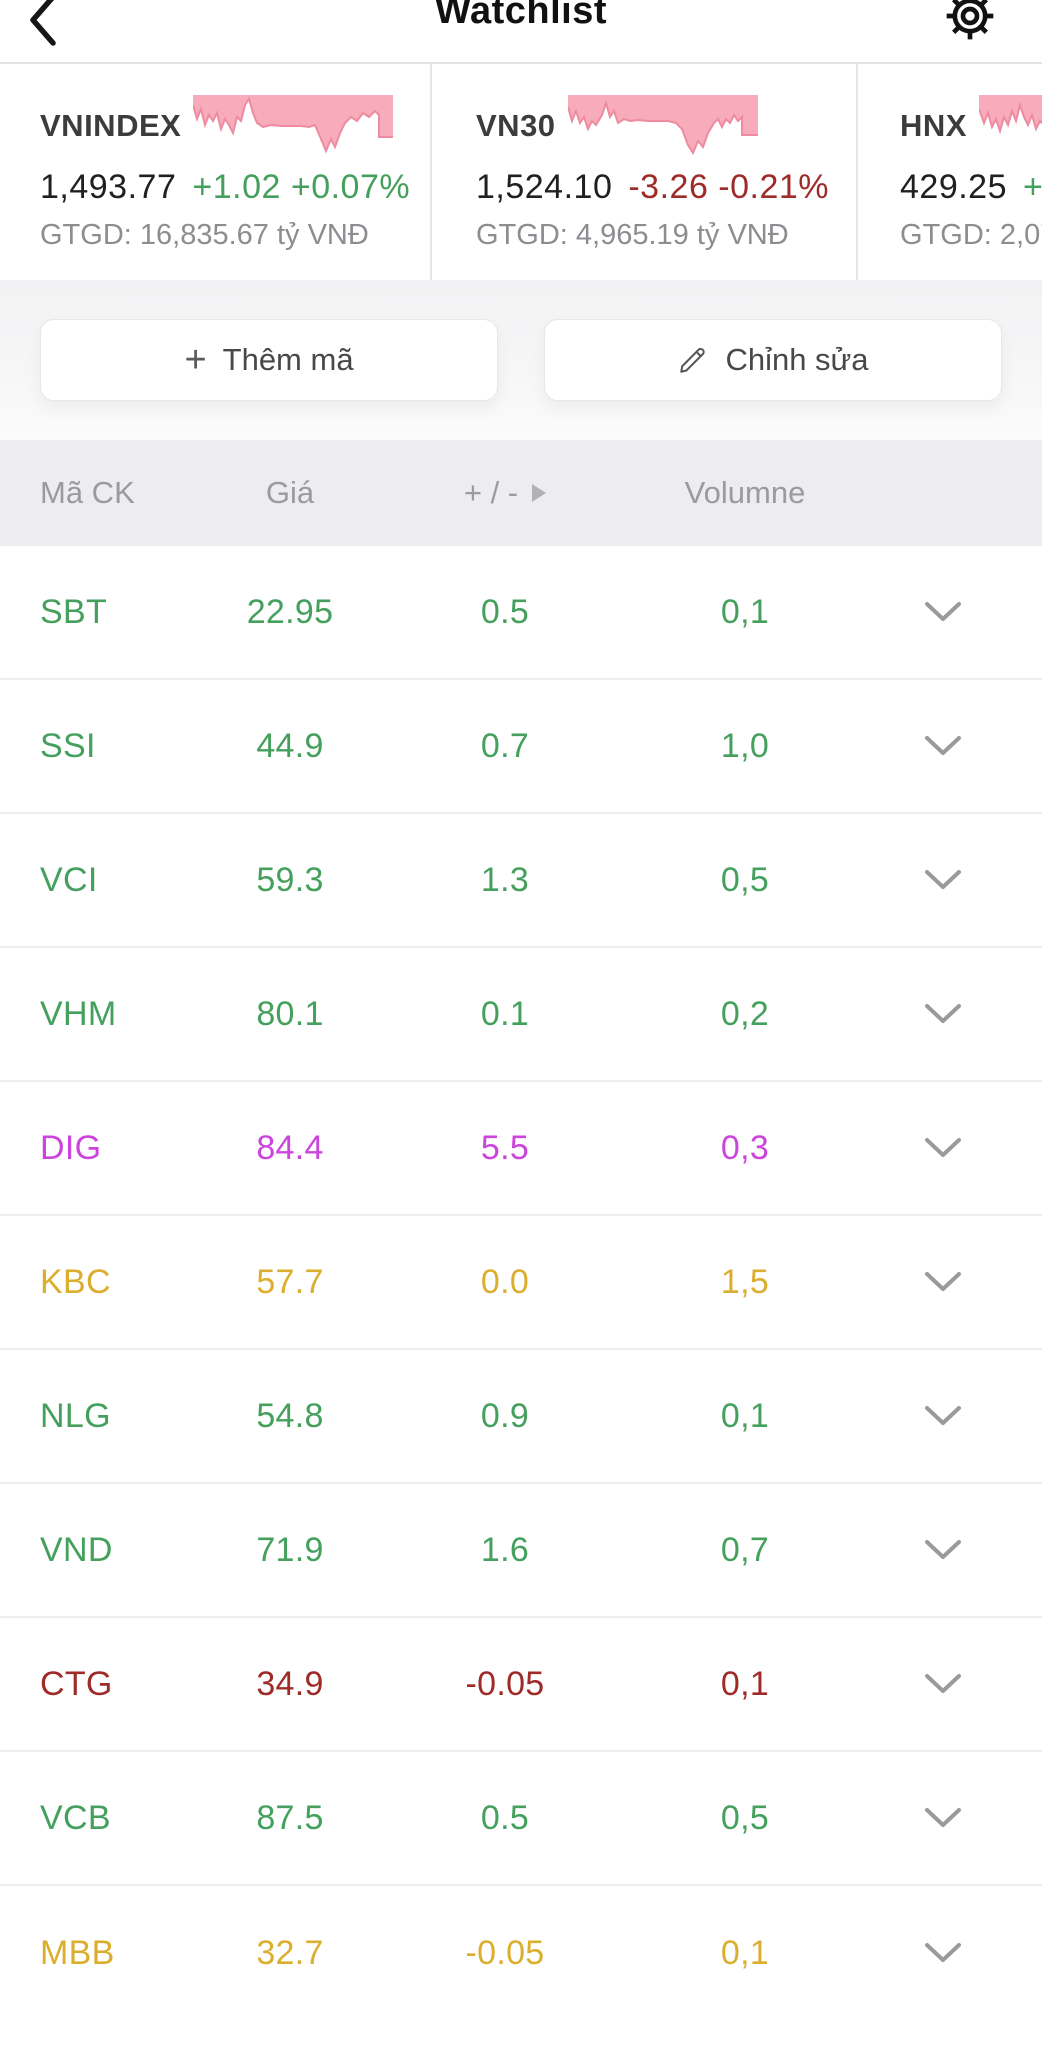 The image size is (1042, 2048). Describe the element at coordinates (797, 359) in the screenshot. I see `edit-label: Chỉnh sửa` at that location.